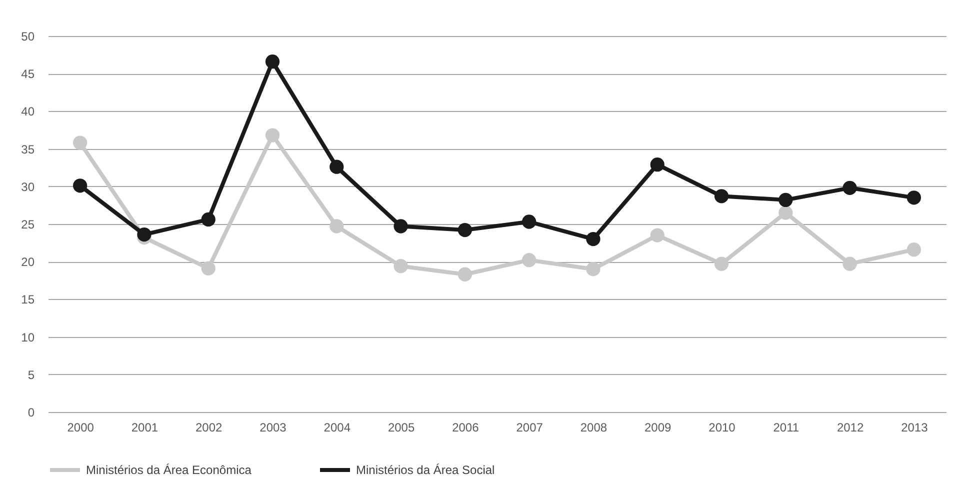 This screenshot has width=976, height=493. I want to click on x-tick-label: 2003, so click(273, 427).